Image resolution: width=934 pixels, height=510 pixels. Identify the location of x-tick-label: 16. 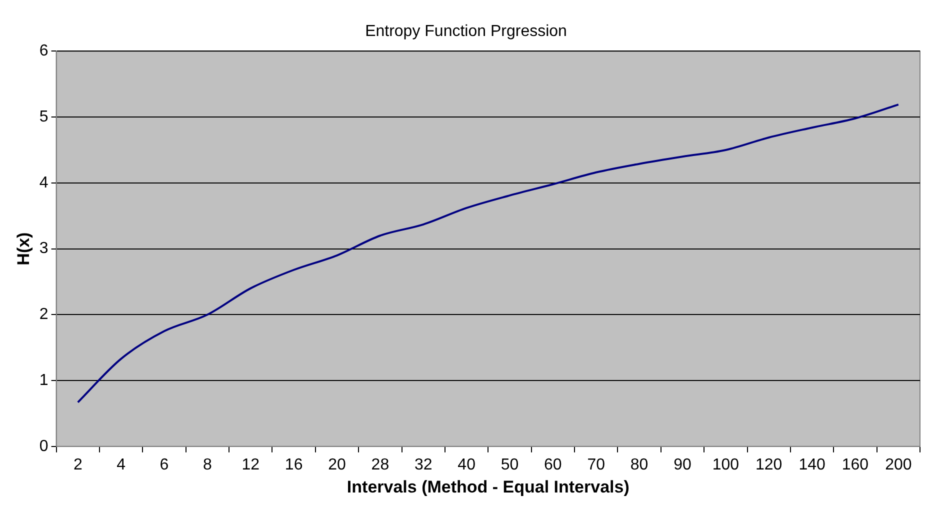
(293, 465).